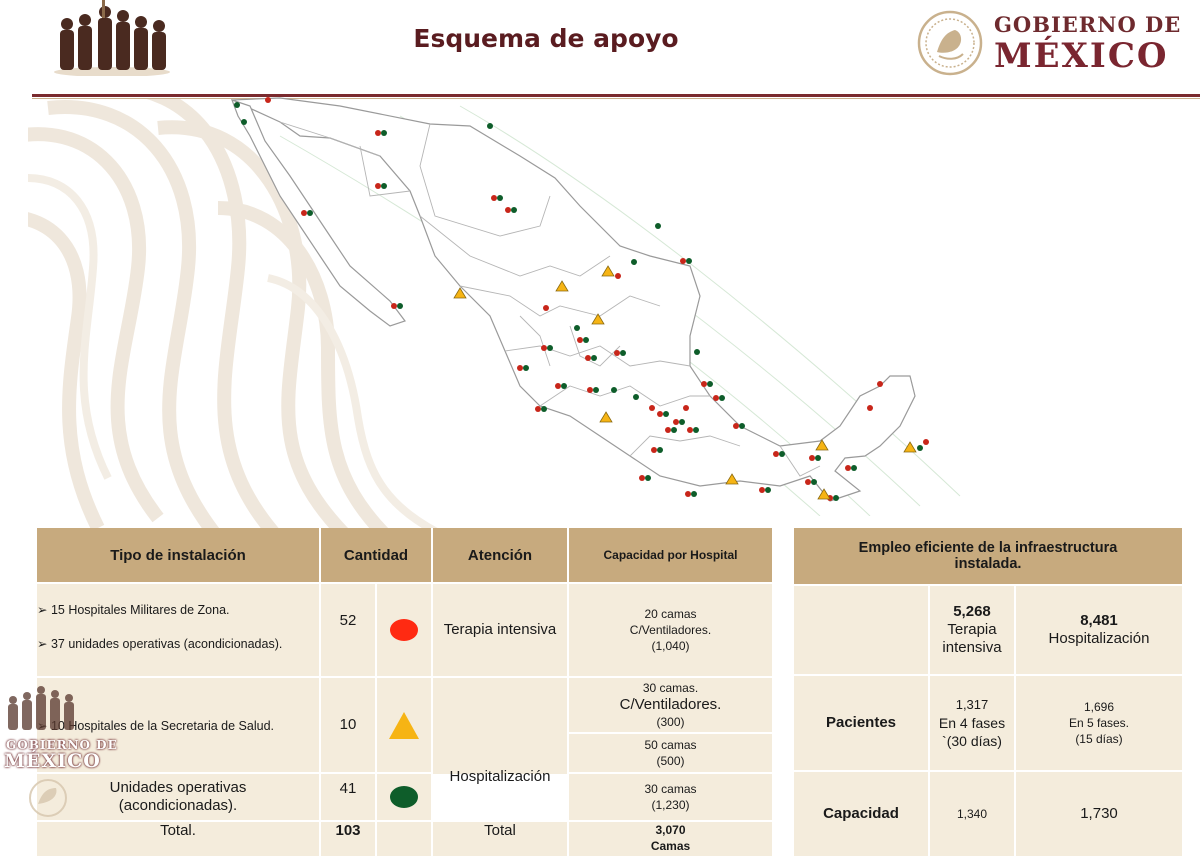  I want to click on pacientes-c2-line3: (15 días), so click(1099, 739).